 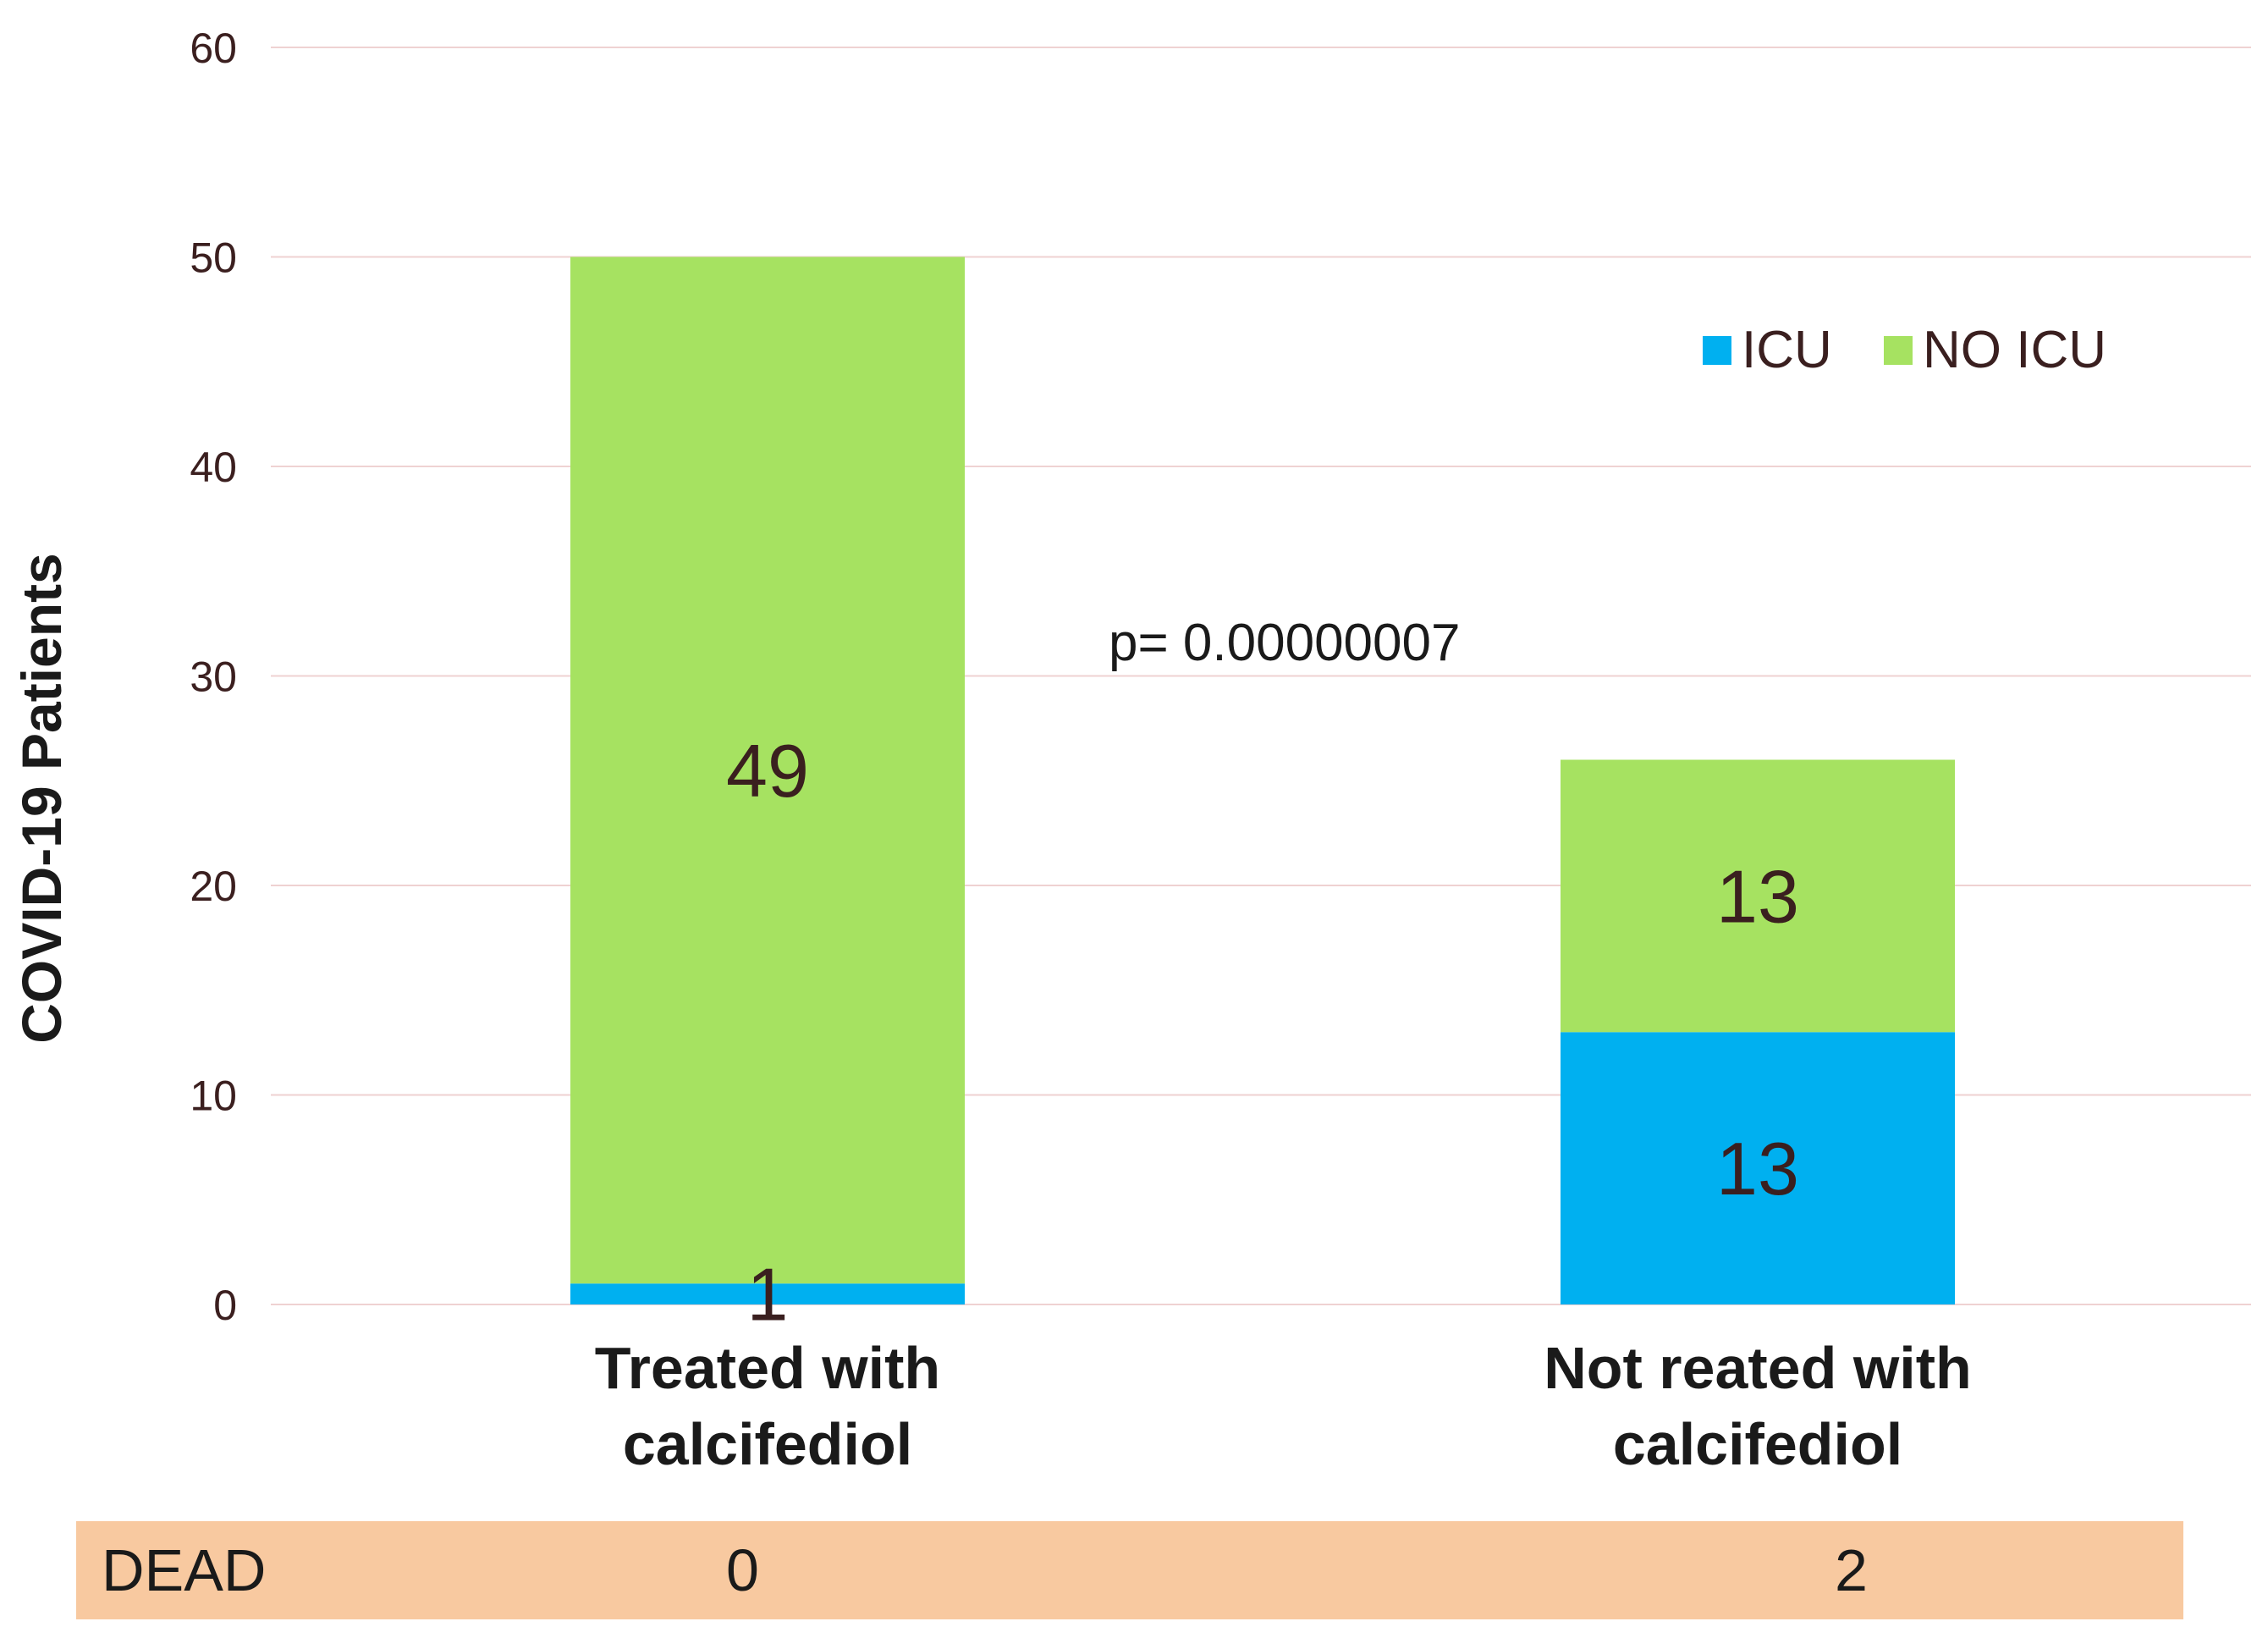 What do you see at coordinates (1284, 643) in the screenshot?
I see `p-value-annotation: p= 0.00000007` at bounding box center [1284, 643].